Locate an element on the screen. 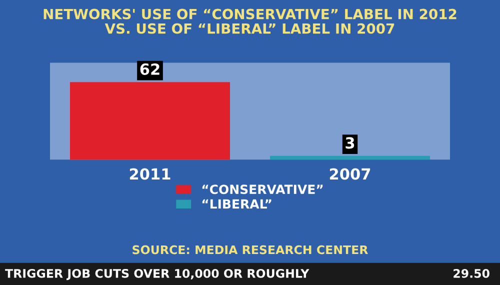 The image size is (500, 285). source-note: SOURCE: MEDIA RESEARCH CENTER is located at coordinates (250, 249).